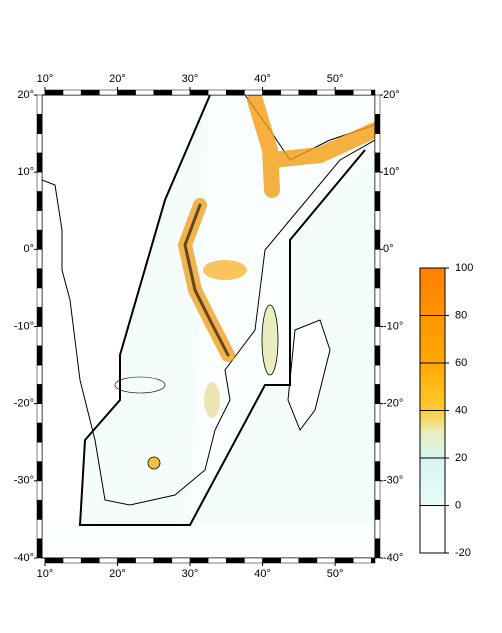 The image size is (502, 633). Describe the element at coordinates (458, 505) in the screenshot. I see `colorbar-tick-label: 0` at that location.